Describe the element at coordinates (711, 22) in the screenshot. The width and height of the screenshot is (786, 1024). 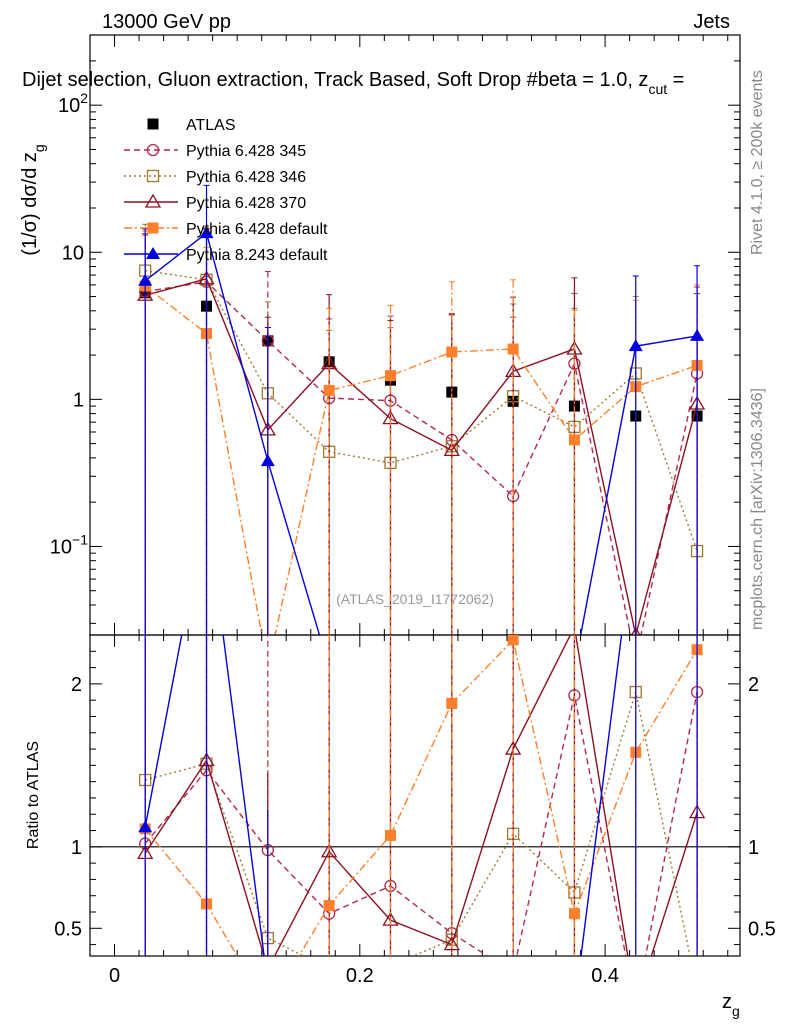
I see `header-right: Jets` at that location.